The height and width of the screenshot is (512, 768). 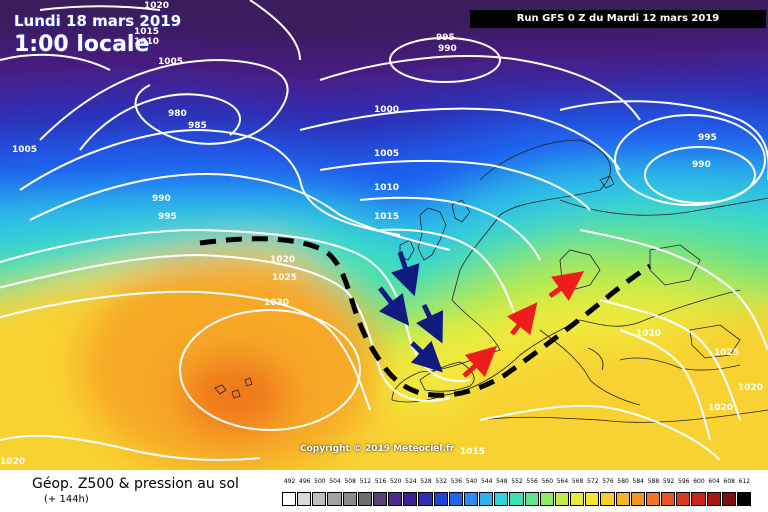 I want to click on run-info-banner: Run GFS 0 Z du Mardi 12 mars 2019, so click(x=618, y=19).